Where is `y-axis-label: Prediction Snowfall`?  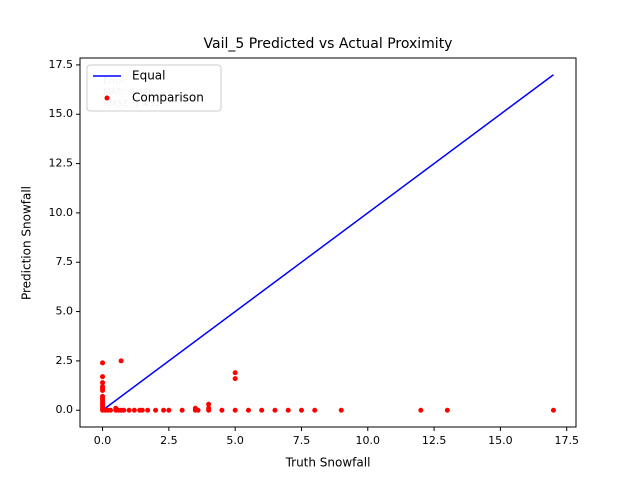 y-axis-label: Prediction Snowfall is located at coordinates (27, 243).